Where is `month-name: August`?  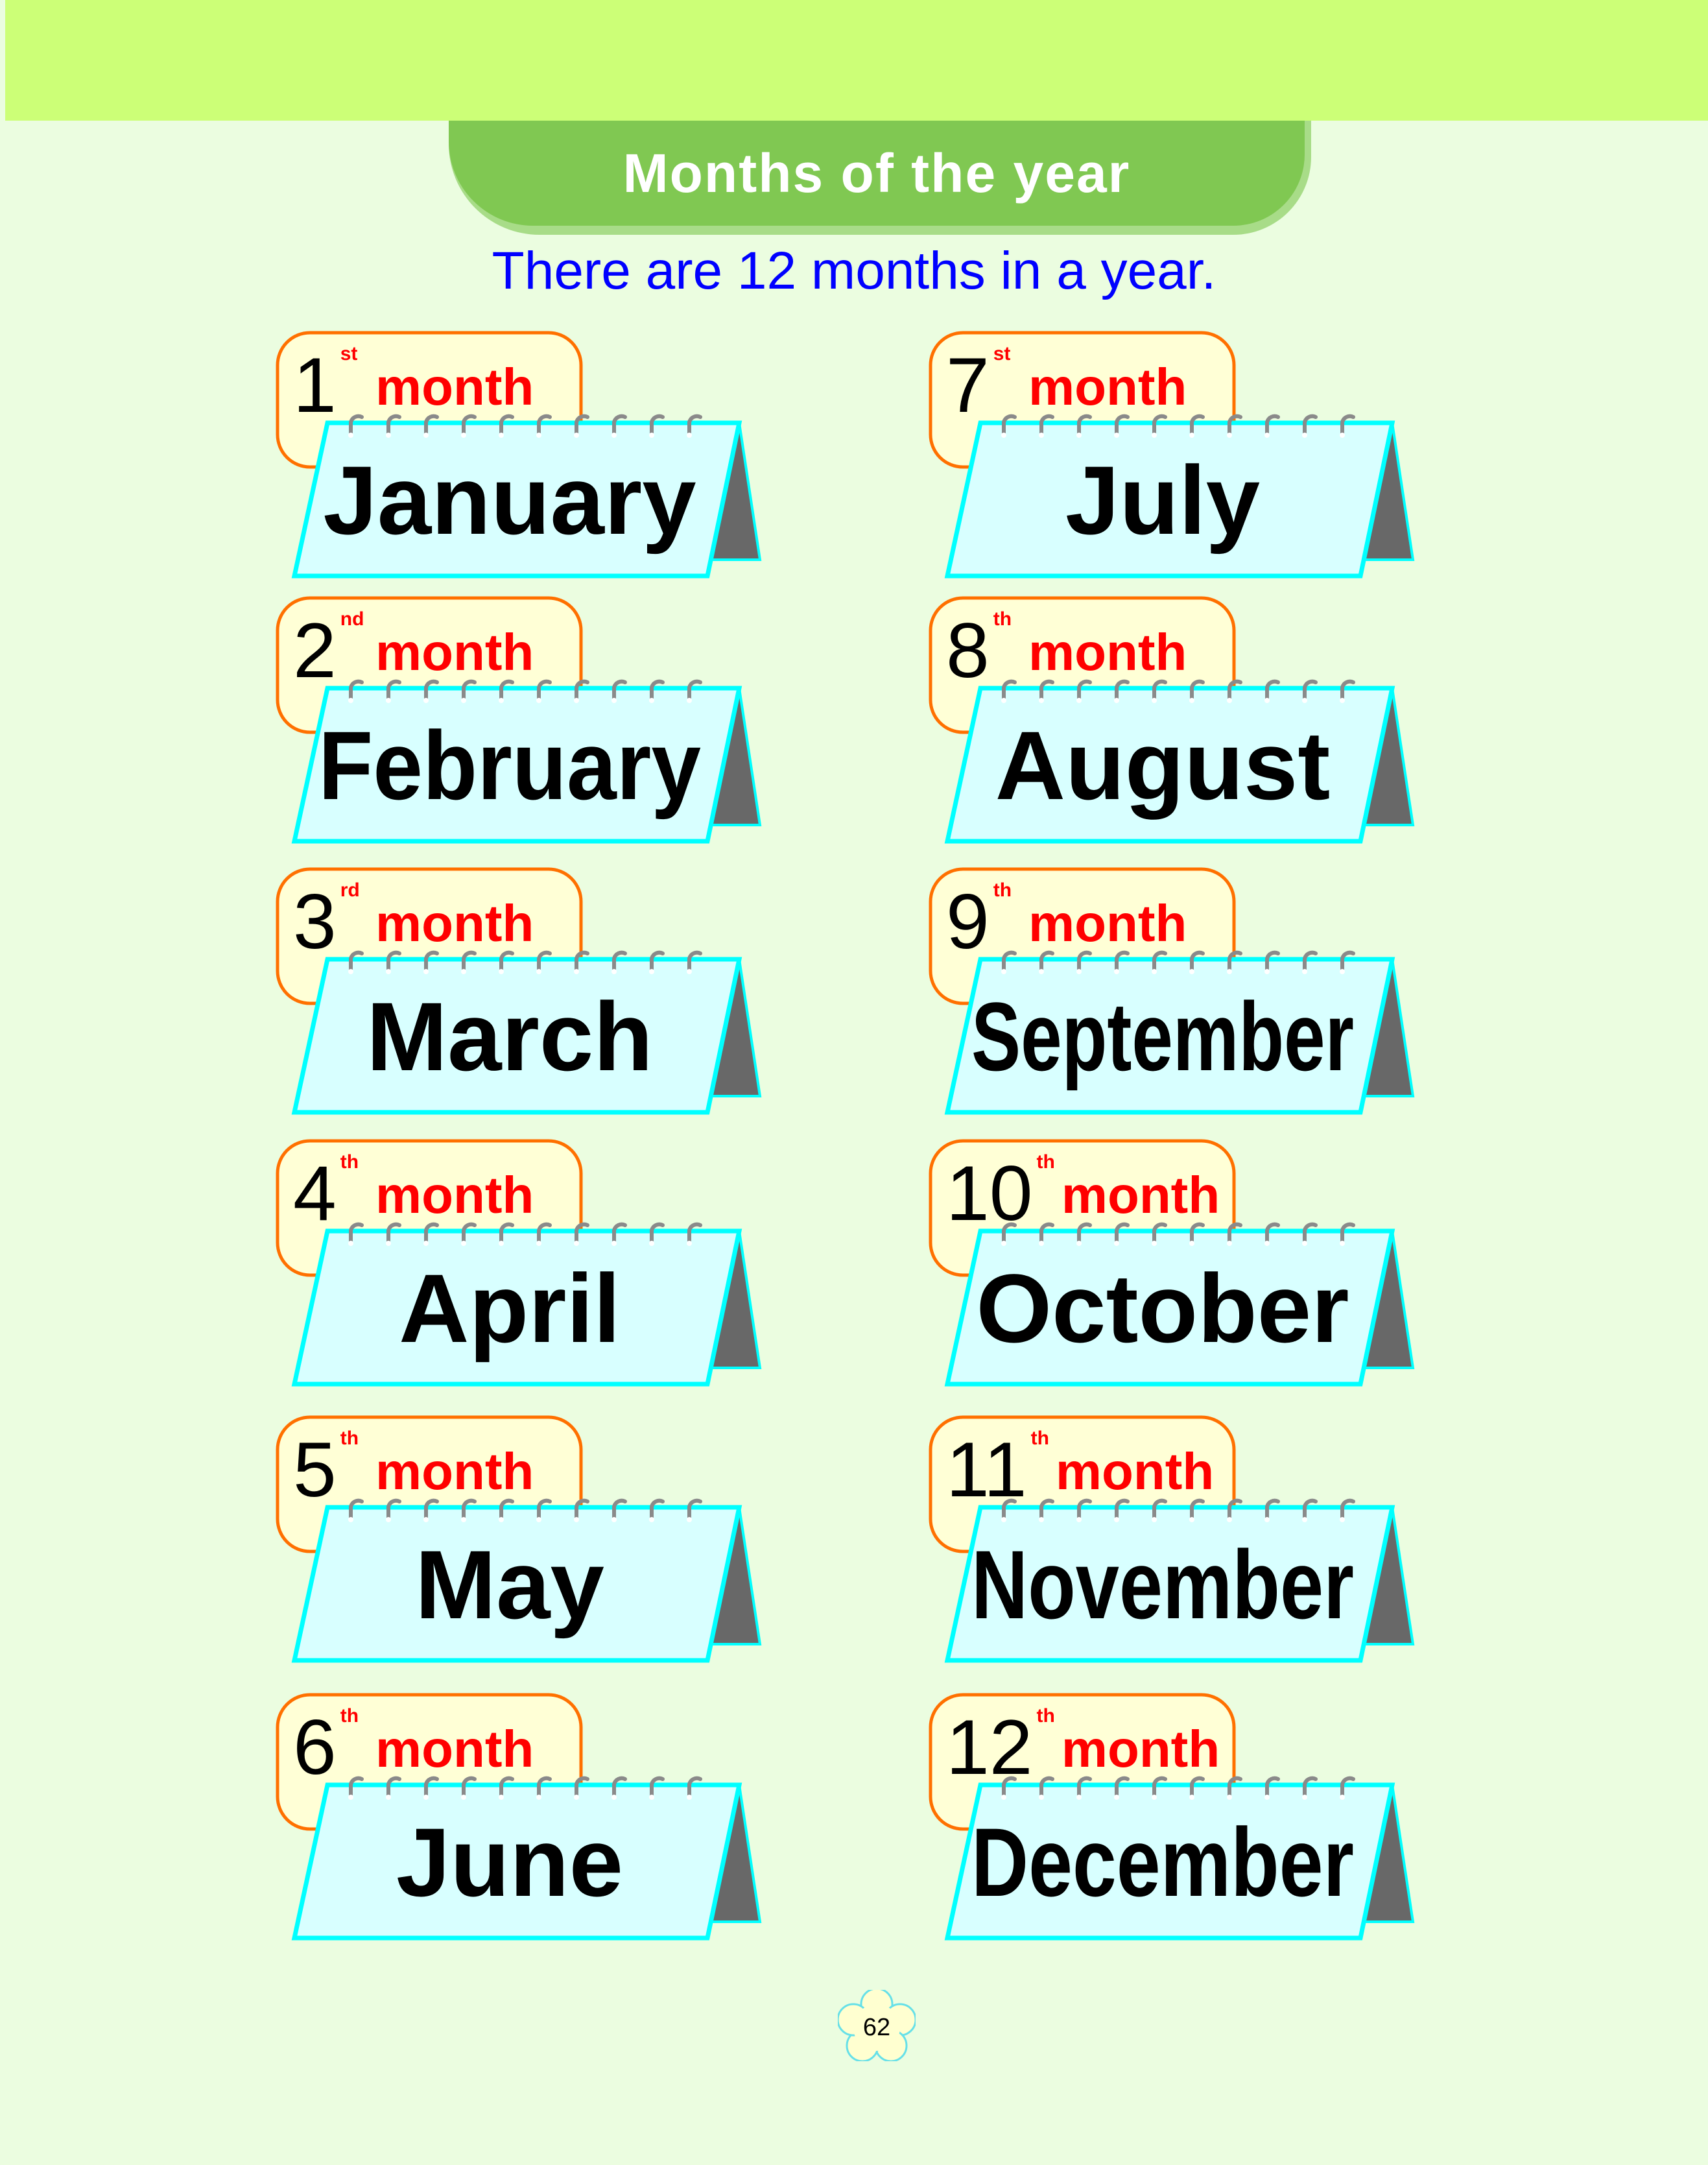 month-name: August is located at coordinates (1163, 765).